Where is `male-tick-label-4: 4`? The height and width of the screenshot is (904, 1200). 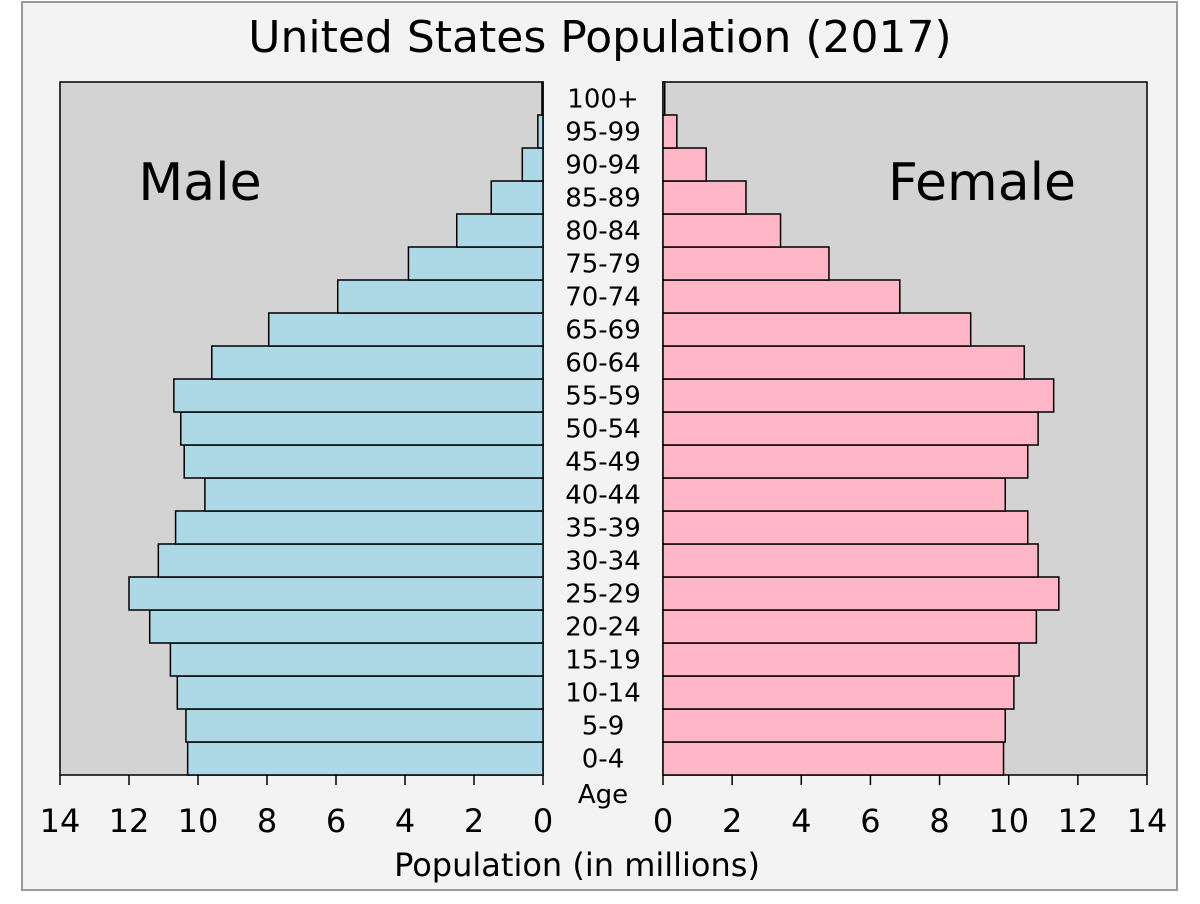 male-tick-label-4: 4 is located at coordinates (405, 821).